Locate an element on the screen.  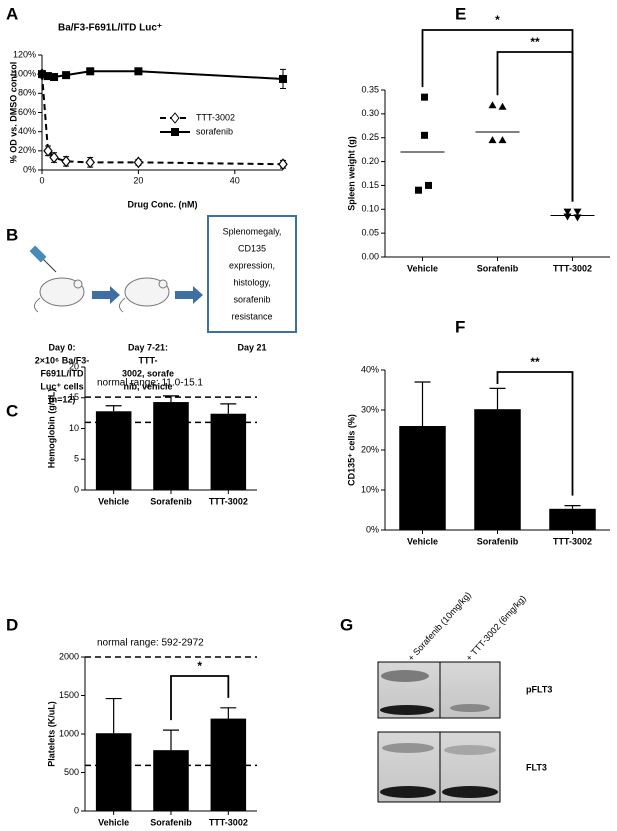
step-text: TTT- is located at coordinates (148, 360).